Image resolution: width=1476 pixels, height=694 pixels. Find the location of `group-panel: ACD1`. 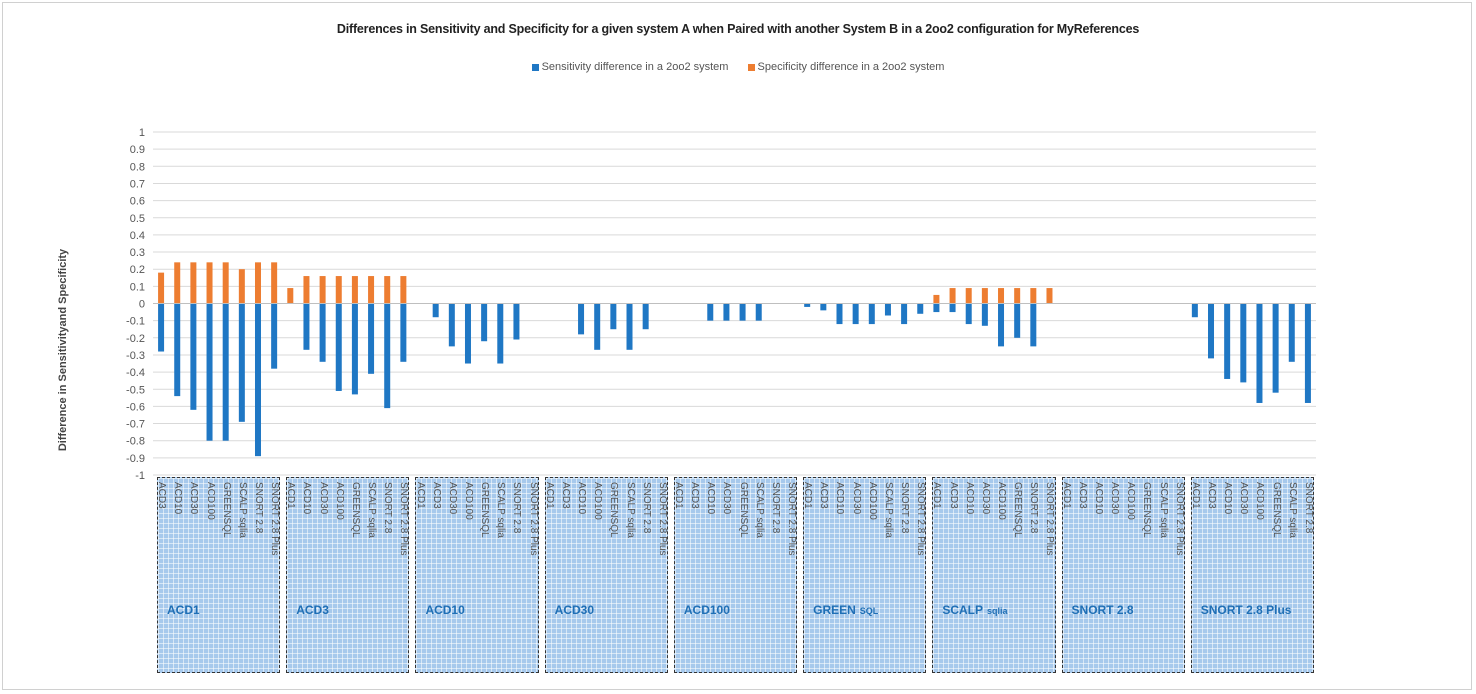

group-panel: ACD1 is located at coordinates (219, 575).